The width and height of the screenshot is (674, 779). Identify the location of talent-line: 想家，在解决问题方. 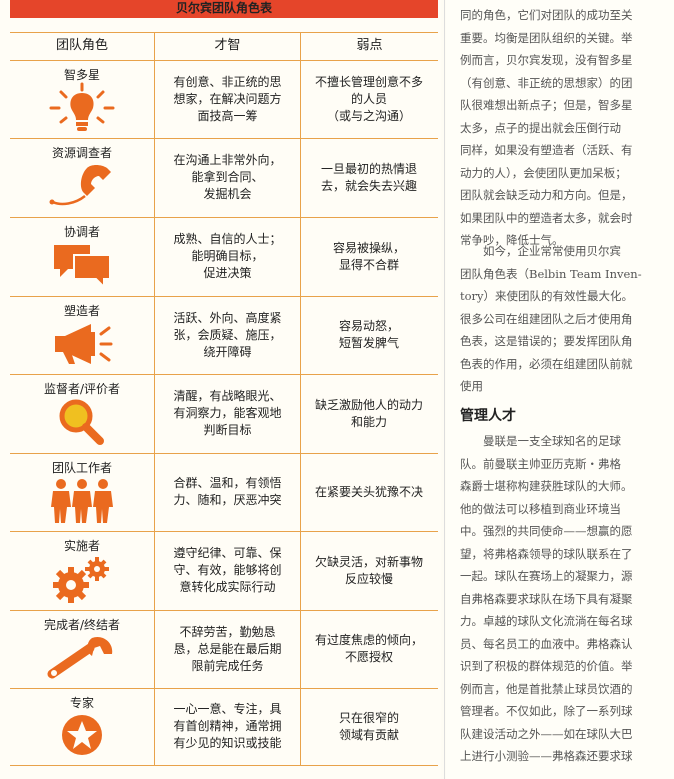
(227, 98).